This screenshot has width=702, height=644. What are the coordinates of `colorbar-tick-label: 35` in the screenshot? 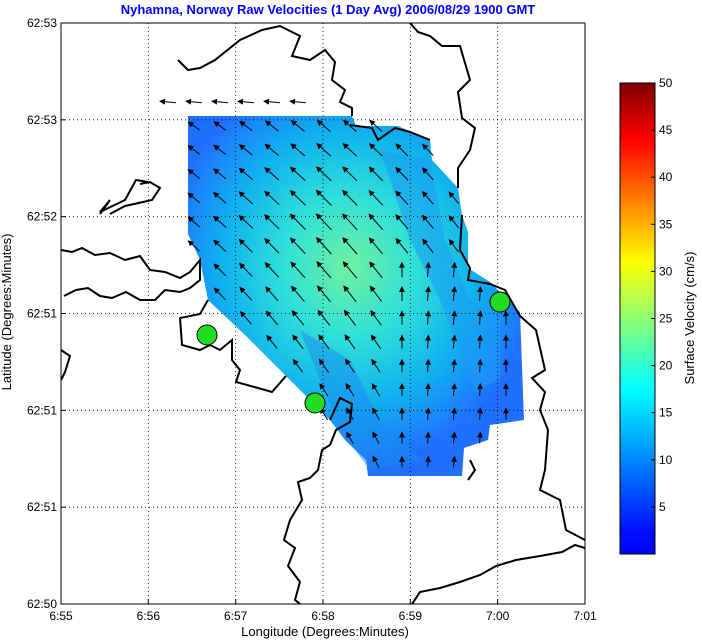 It's located at (666, 224).